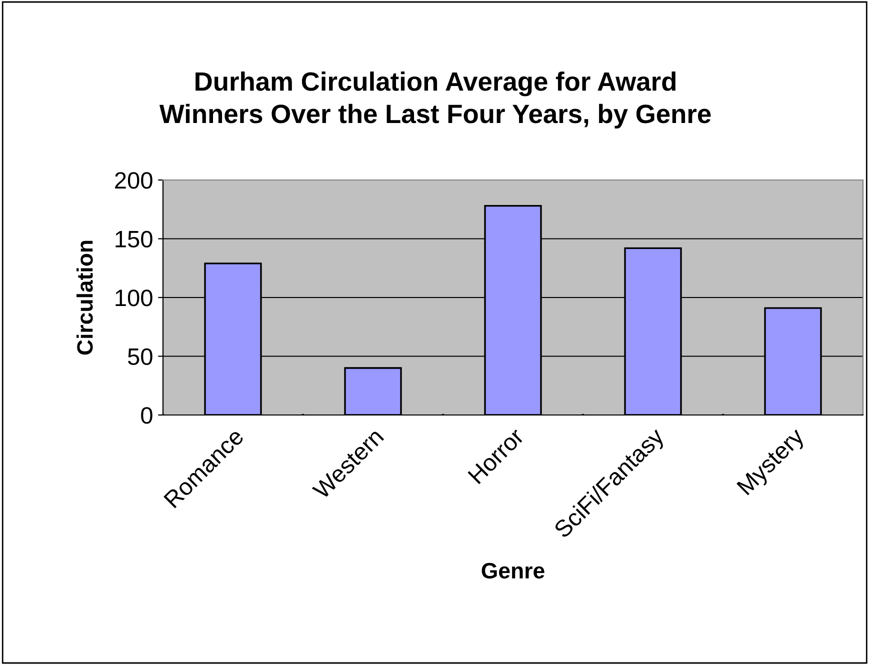 The image size is (871, 665). I want to click on y-tick-label: 50, so click(140, 357).